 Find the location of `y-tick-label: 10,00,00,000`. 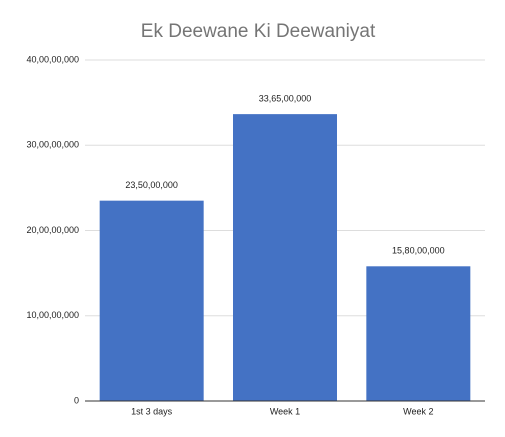

y-tick-label: 10,00,00,000 is located at coordinates (52, 315).